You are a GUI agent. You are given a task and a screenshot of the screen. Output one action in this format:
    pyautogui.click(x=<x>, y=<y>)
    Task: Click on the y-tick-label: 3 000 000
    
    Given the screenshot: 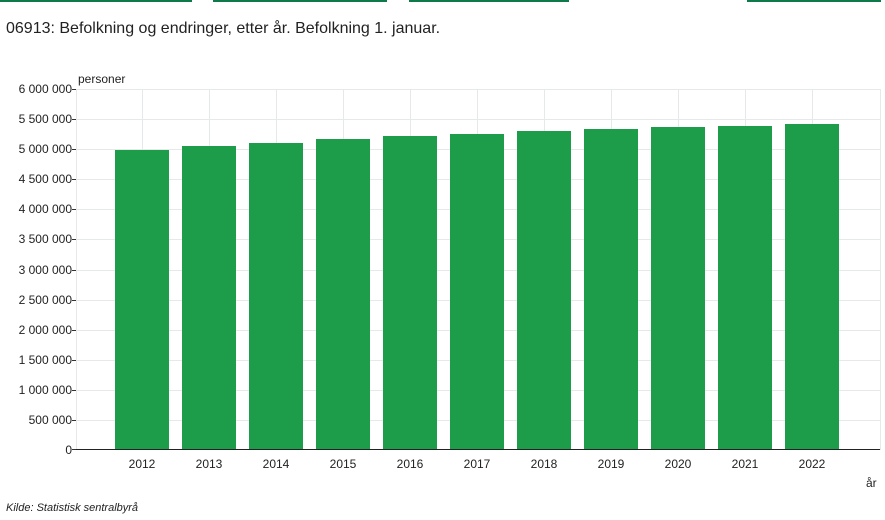 What is the action you would take?
    pyautogui.click(x=45, y=270)
    